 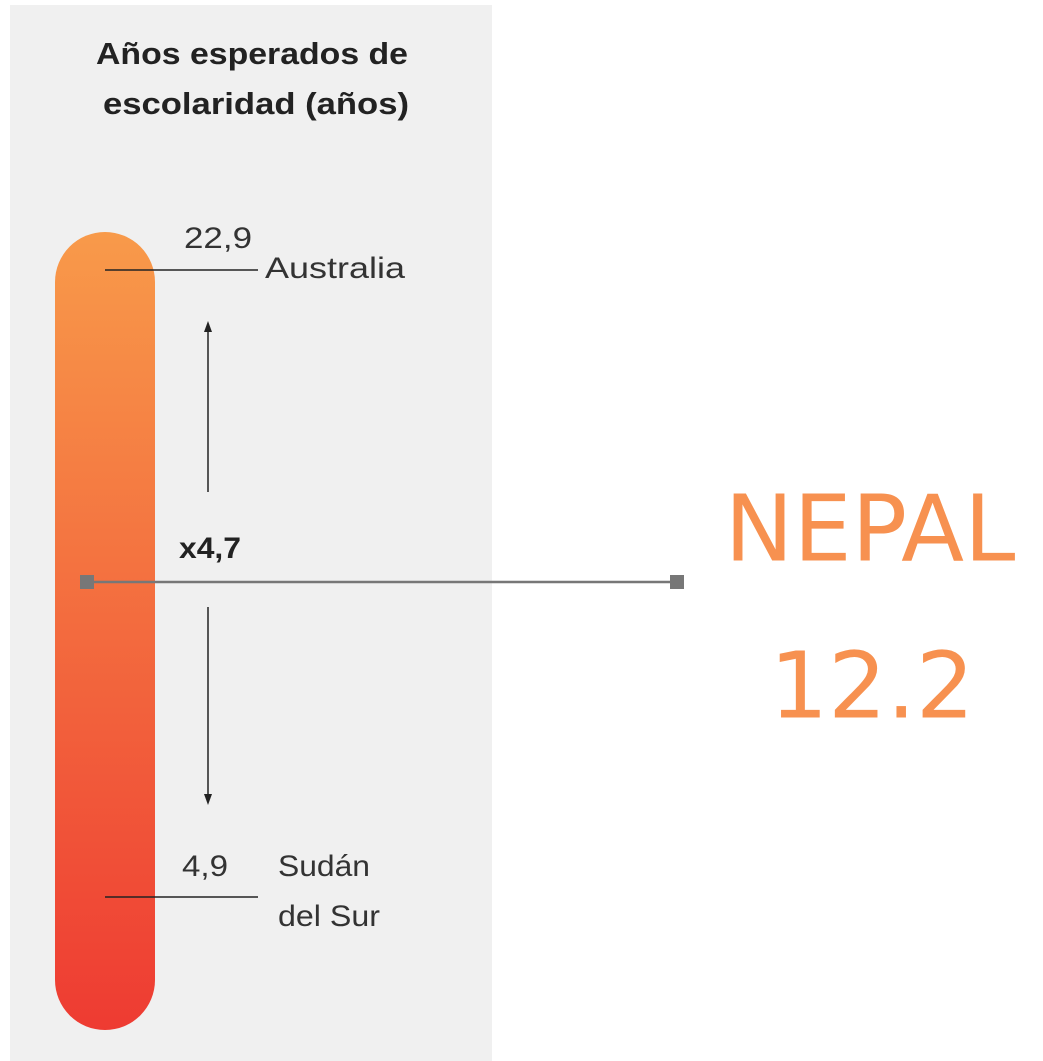 What do you see at coordinates (872, 685) in the screenshot?
I see `highlight-value: 12.2` at bounding box center [872, 685].